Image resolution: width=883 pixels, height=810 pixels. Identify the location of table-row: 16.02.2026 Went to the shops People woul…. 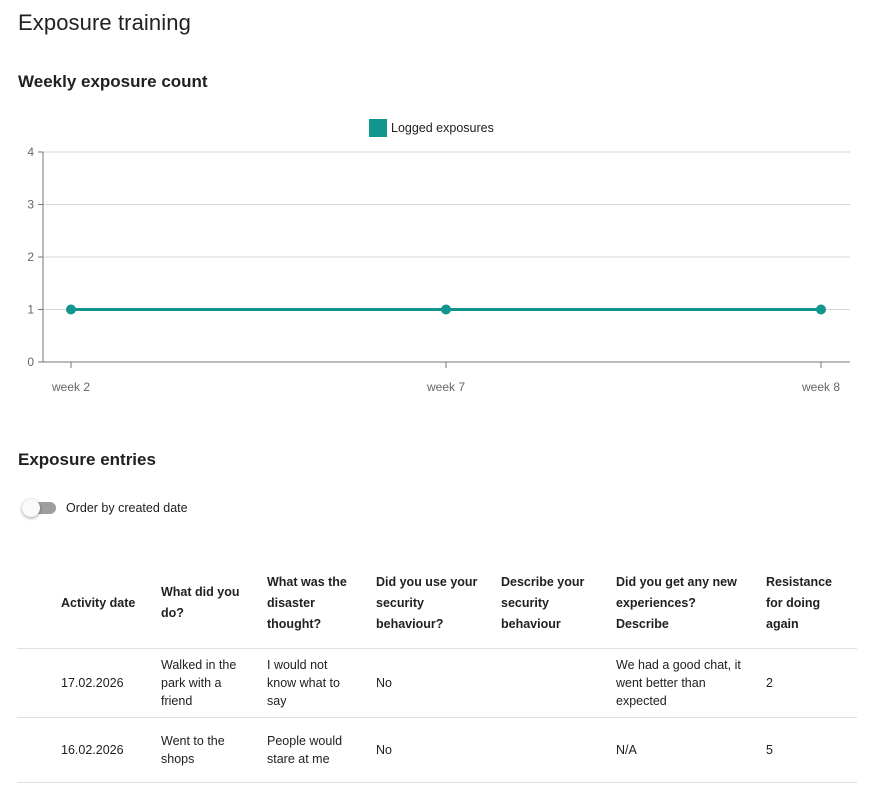
(437, 750).